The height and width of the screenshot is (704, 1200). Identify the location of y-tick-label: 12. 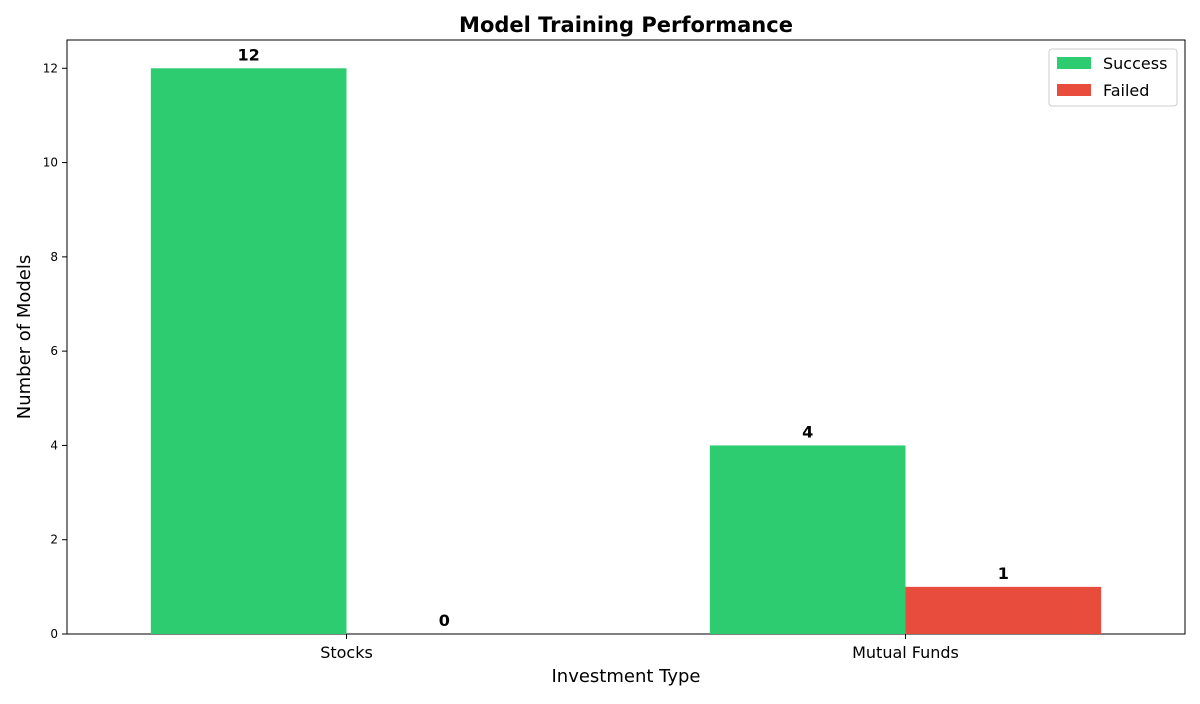
(50, 68).